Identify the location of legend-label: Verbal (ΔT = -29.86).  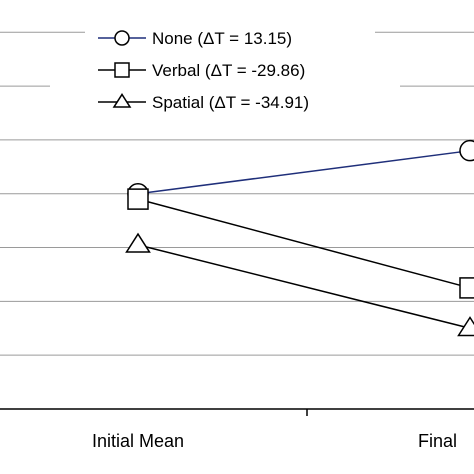
(228, 70).